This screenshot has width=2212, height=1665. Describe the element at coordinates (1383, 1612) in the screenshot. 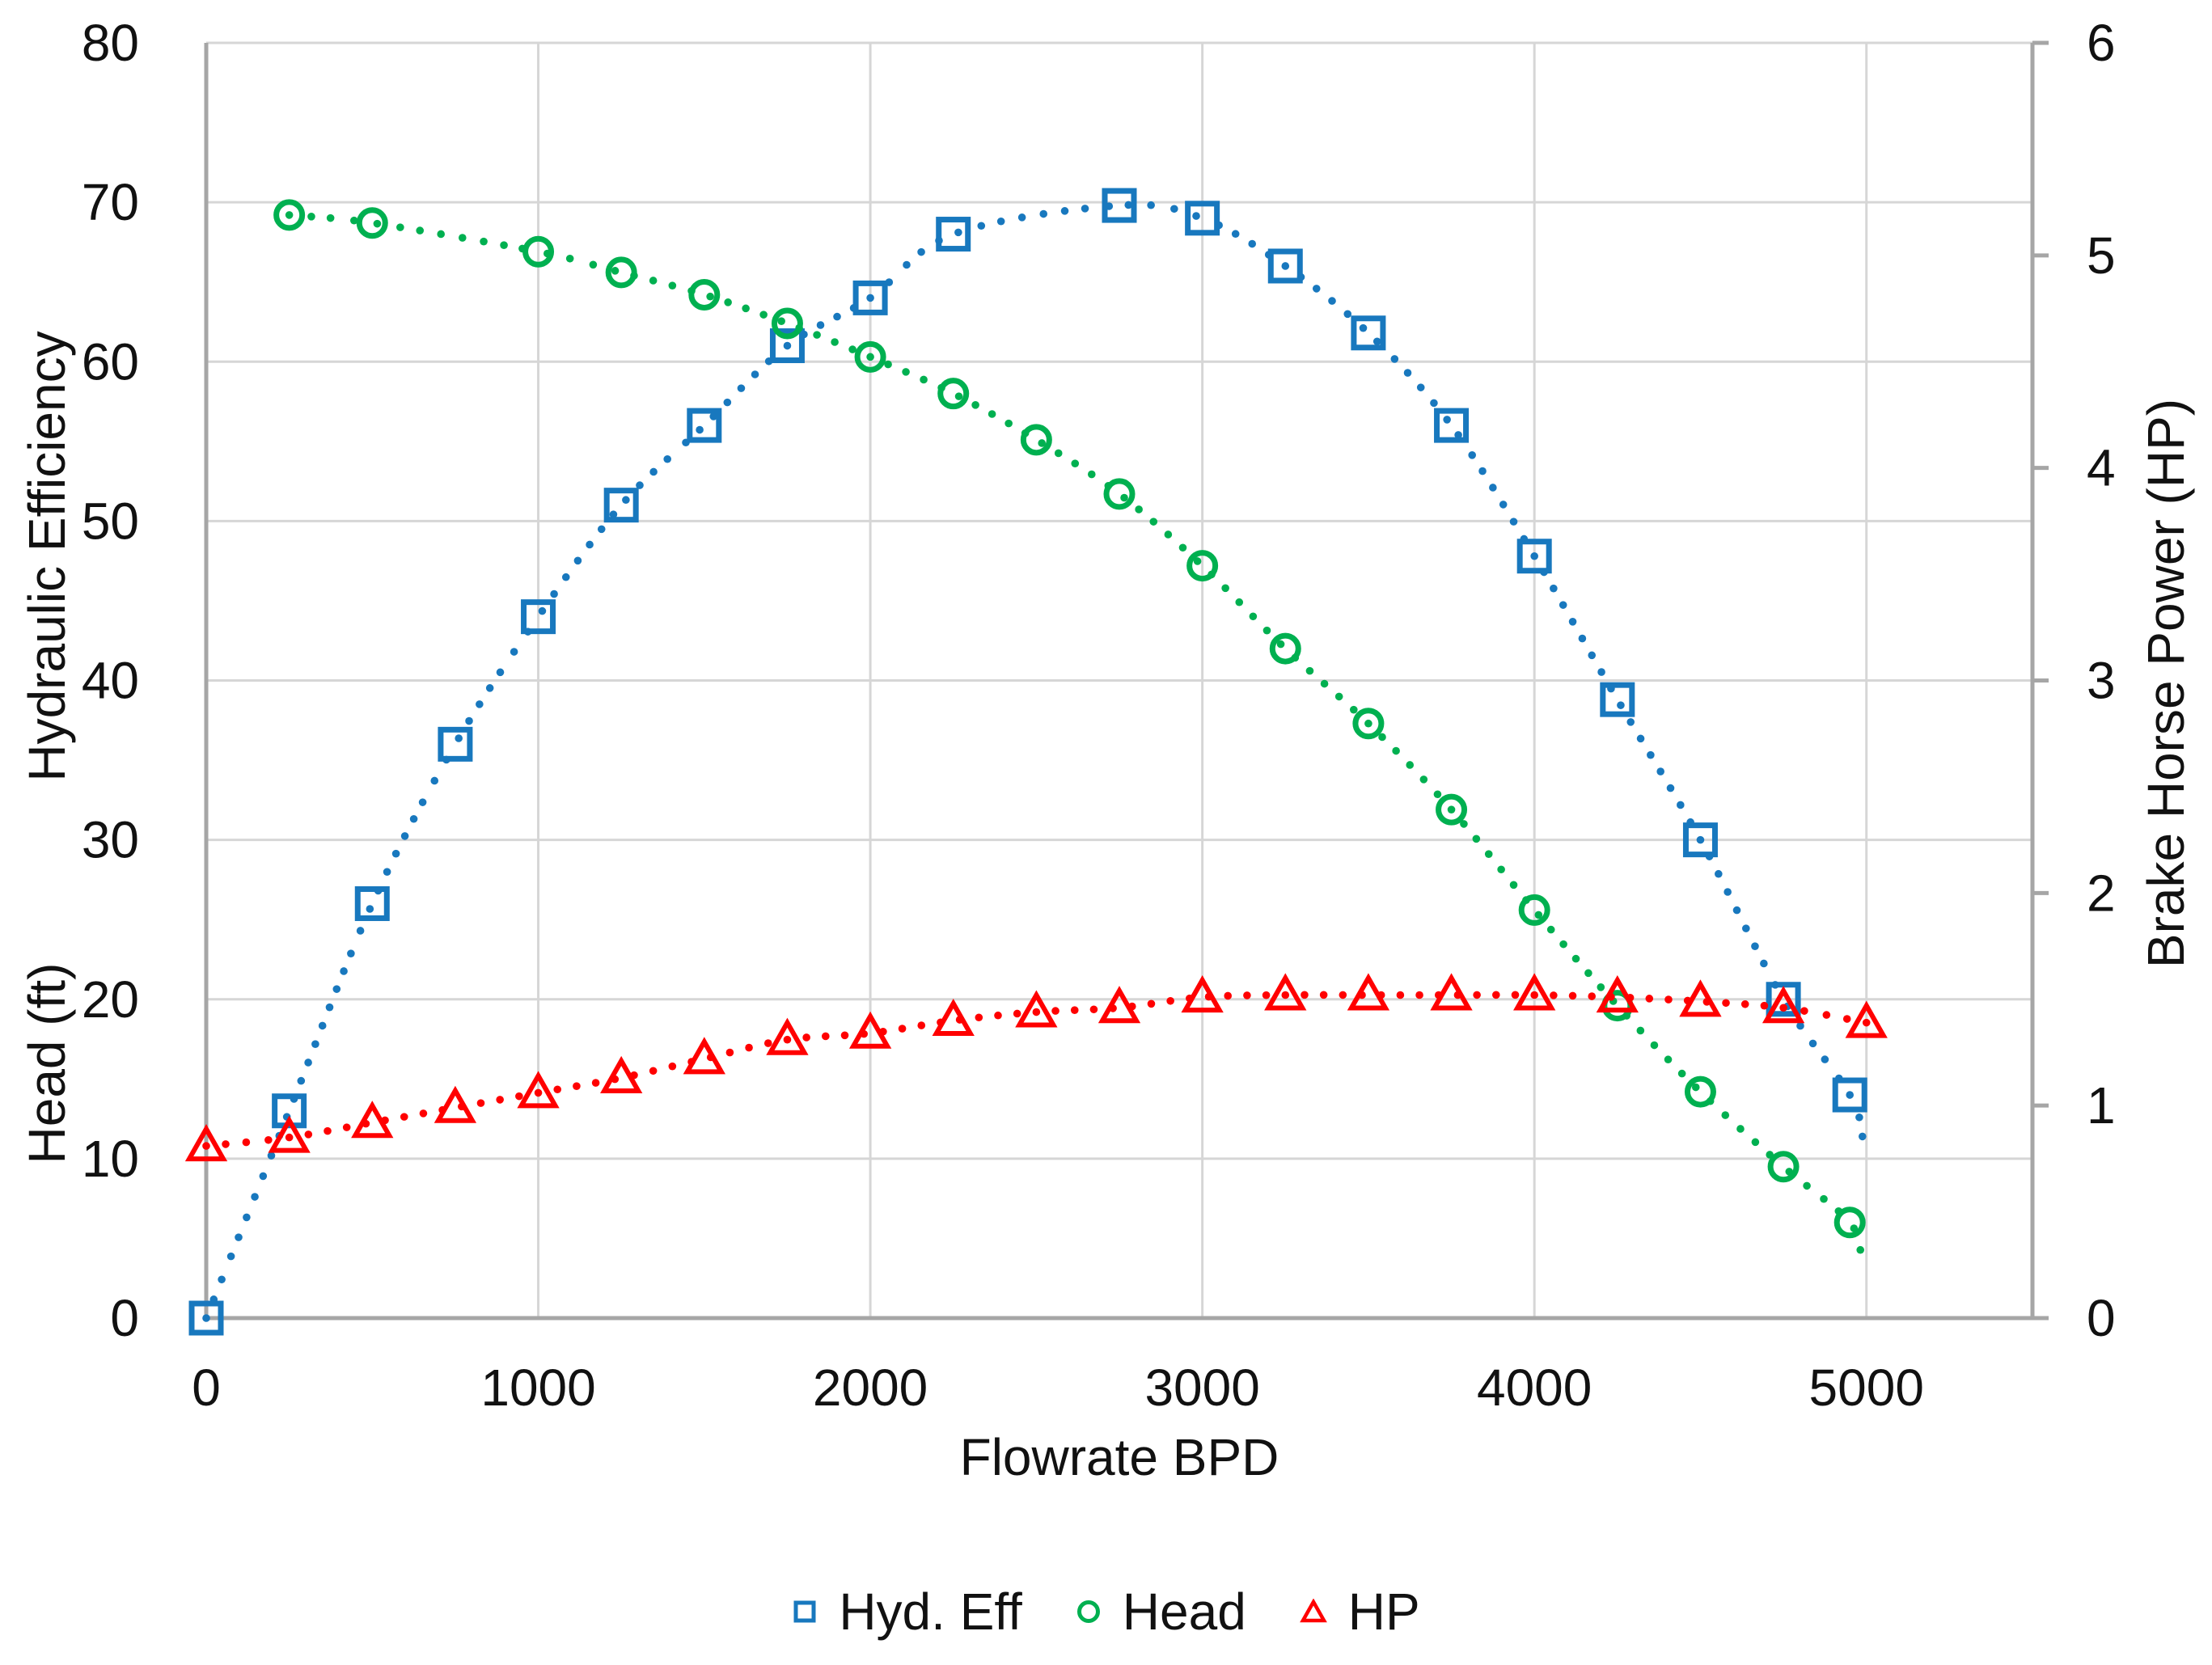

I see `legend-label-hp: HP` at that location.